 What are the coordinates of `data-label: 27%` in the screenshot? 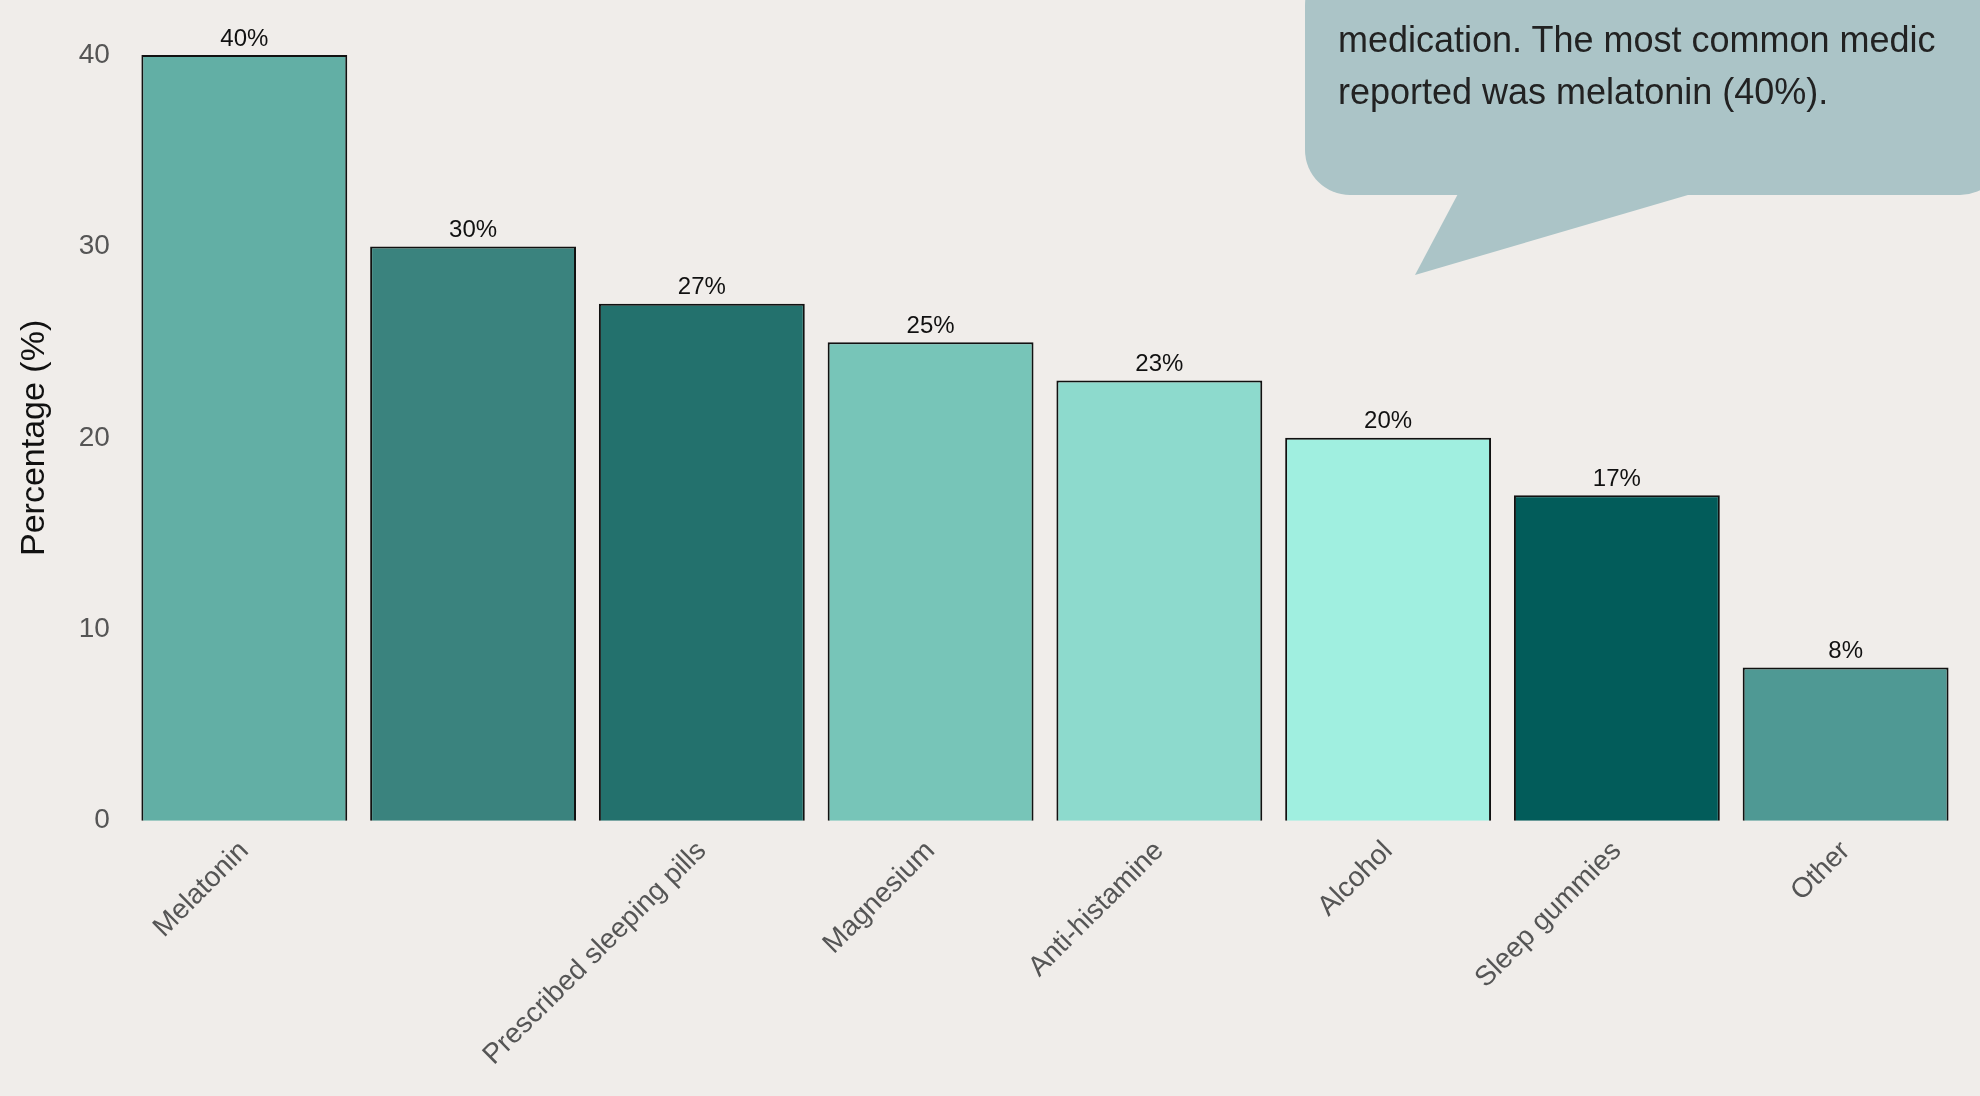 It's located at (701, 286).